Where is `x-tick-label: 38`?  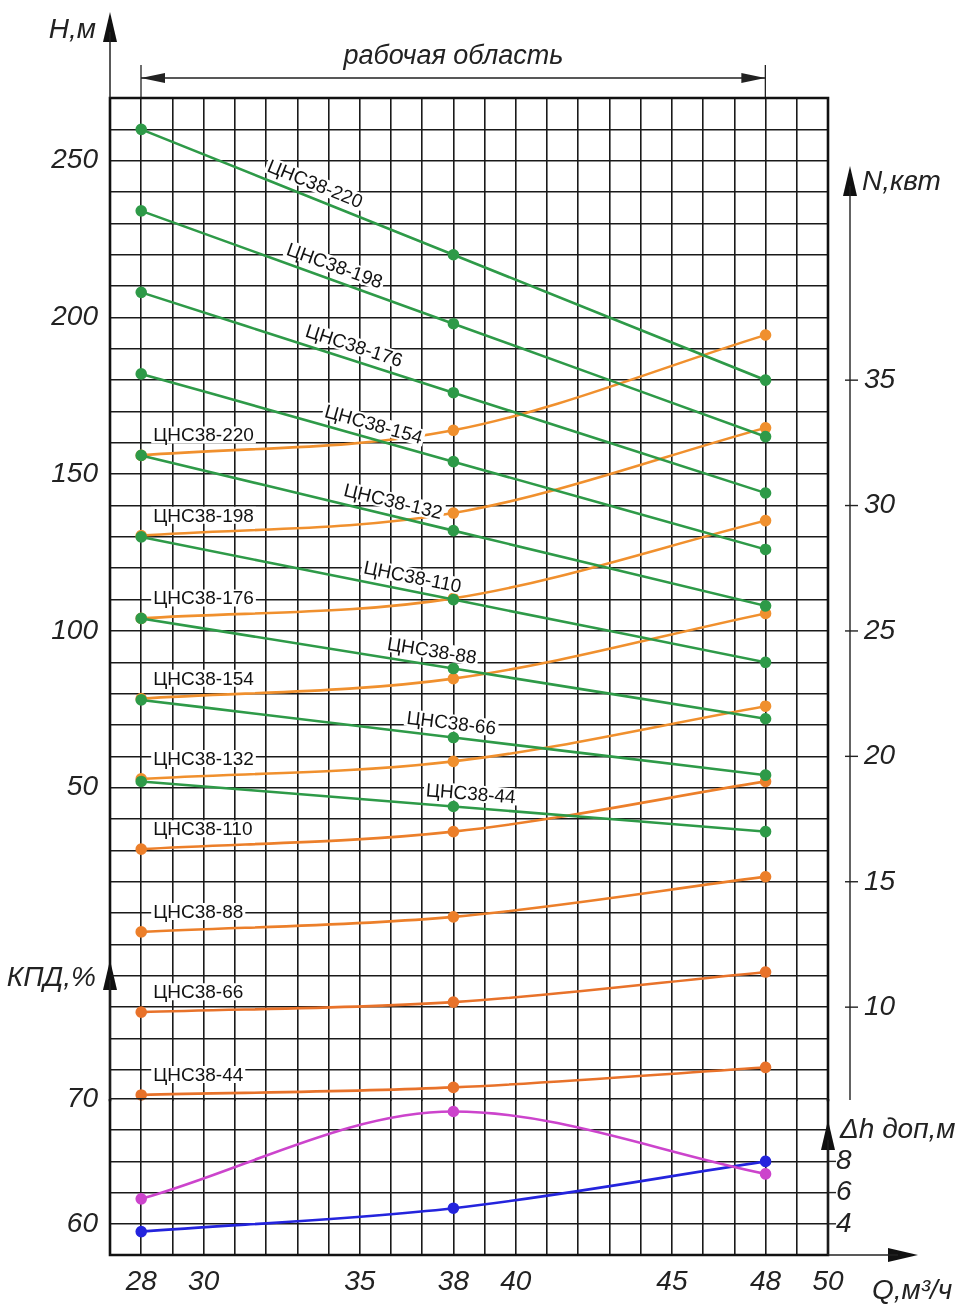 x-tick-label: 38 is located at coordinates (453, 1280).